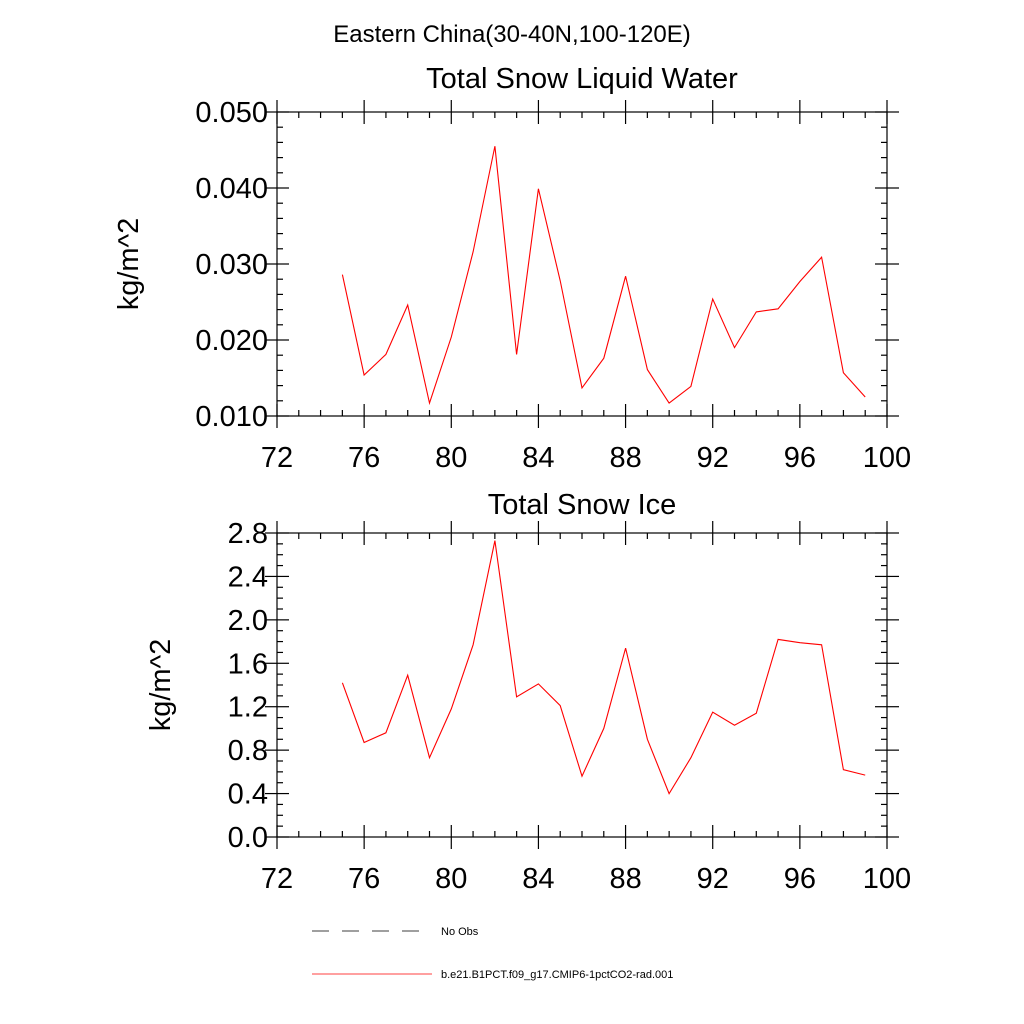 The image size is (1024, 1024). I want to click on panel-title: Total Snow Ice, so click(582, 505).